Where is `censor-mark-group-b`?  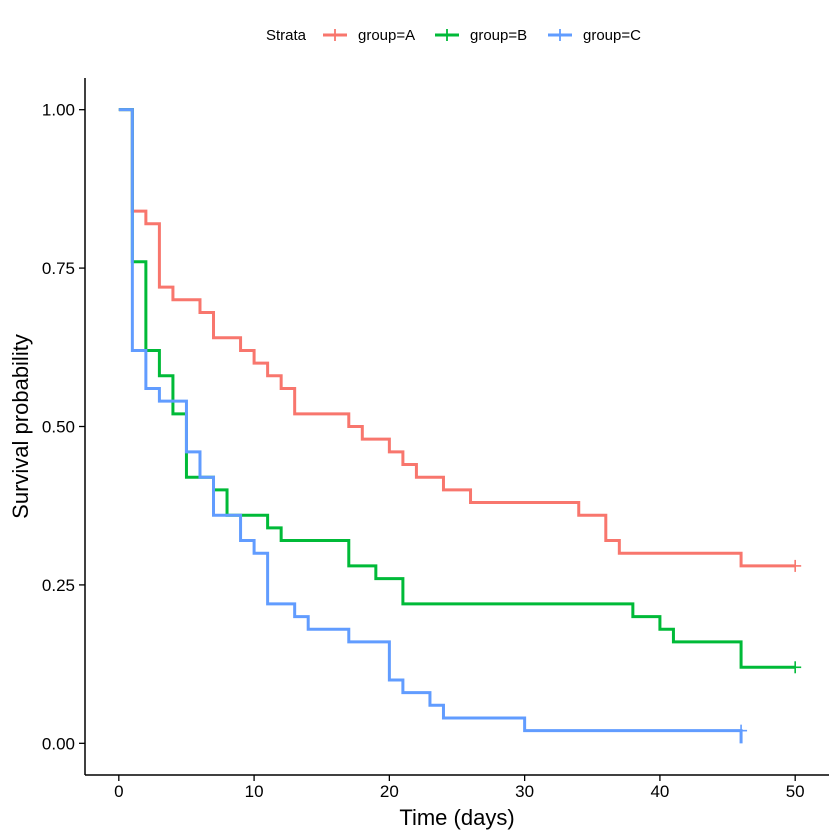 censor-mark-group-b is located at coordinates (795, 667).